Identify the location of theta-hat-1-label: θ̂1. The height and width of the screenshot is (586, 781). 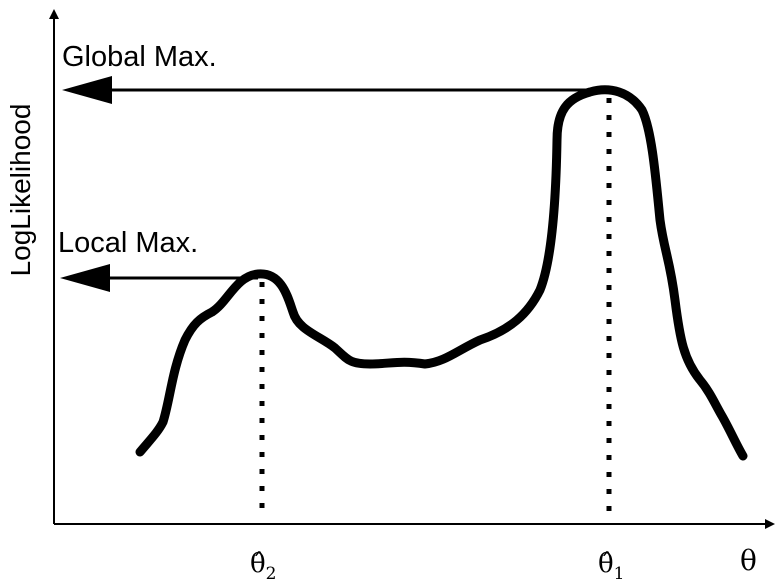
(611, 566).